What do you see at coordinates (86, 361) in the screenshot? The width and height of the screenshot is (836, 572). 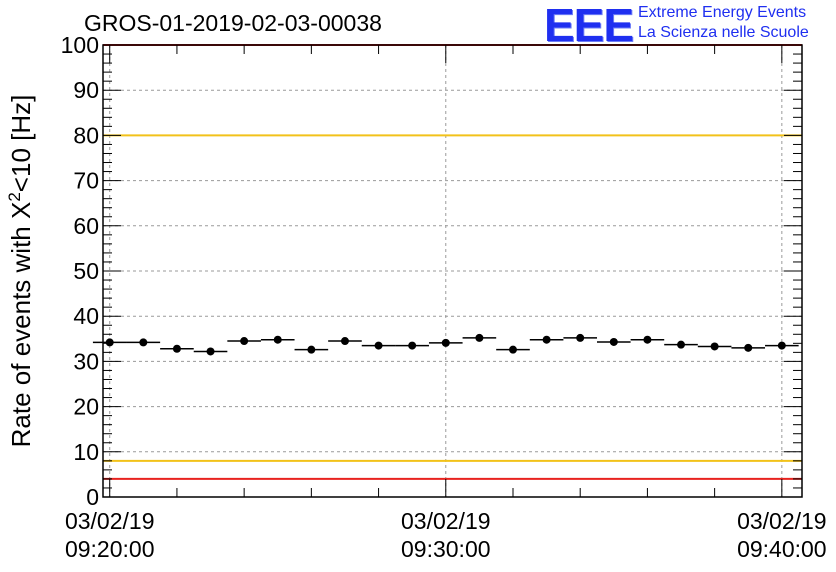 I see `y-tick-label-30: 30` at bounding box center [86, 361].